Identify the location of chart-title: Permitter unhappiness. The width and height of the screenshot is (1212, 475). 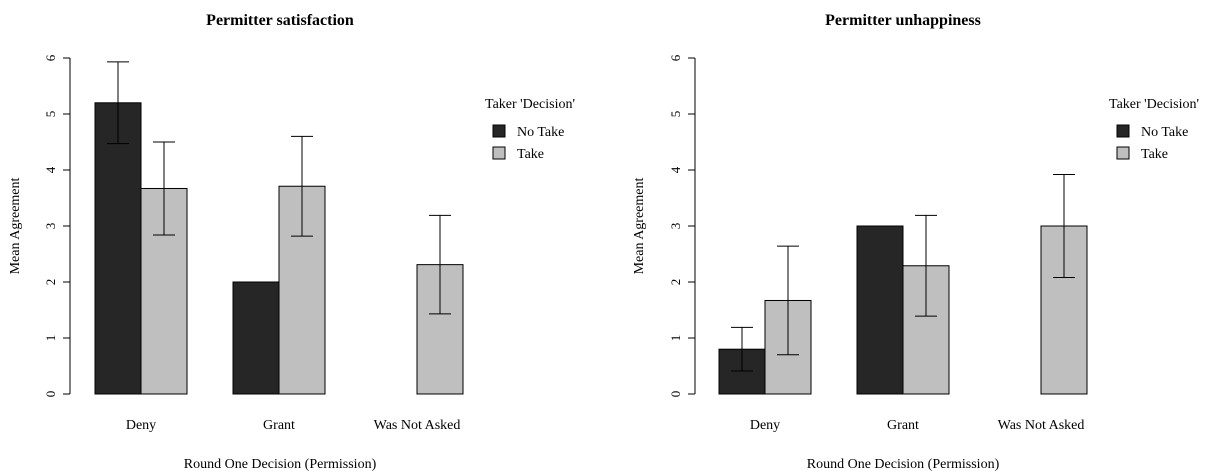
(903, 20).